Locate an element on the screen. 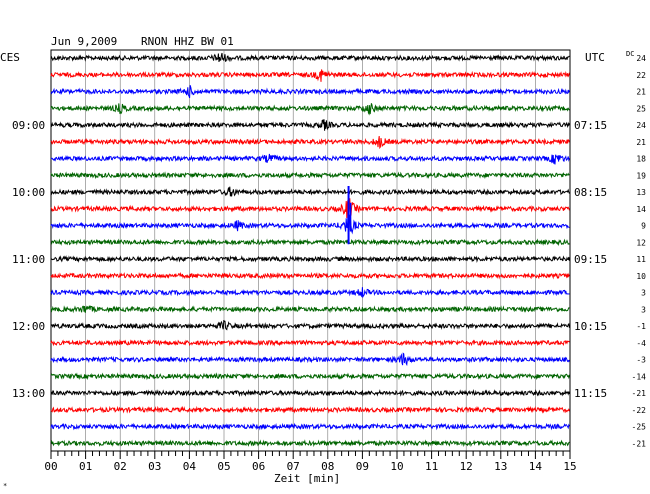 Image resolution: width=650 pixels, height=494 pixels. utc-time-label: 09:15 is located at coordinates (590, 259).